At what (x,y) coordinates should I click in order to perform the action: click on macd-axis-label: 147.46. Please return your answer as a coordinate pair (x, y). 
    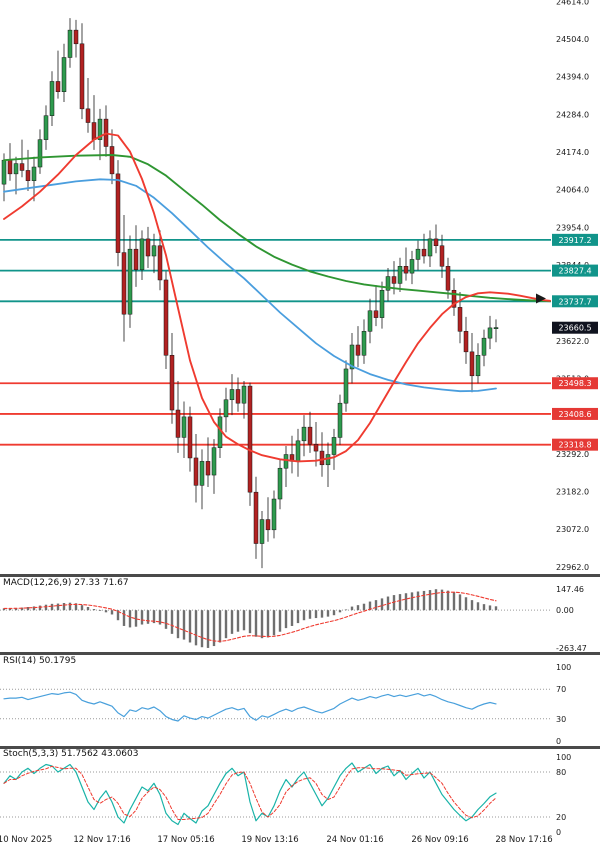
    Looking at the image, I should click on (570, 589).